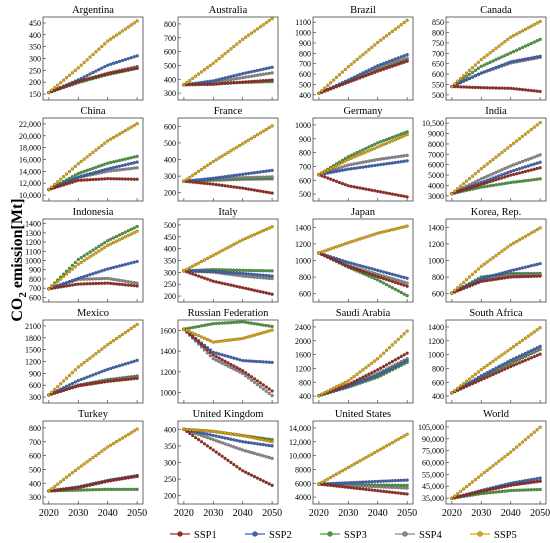 The image size is (550, 543). Describe the element at coordinates (305, 74) in the screenshot. I see `y-tick-label: 600` at that location.